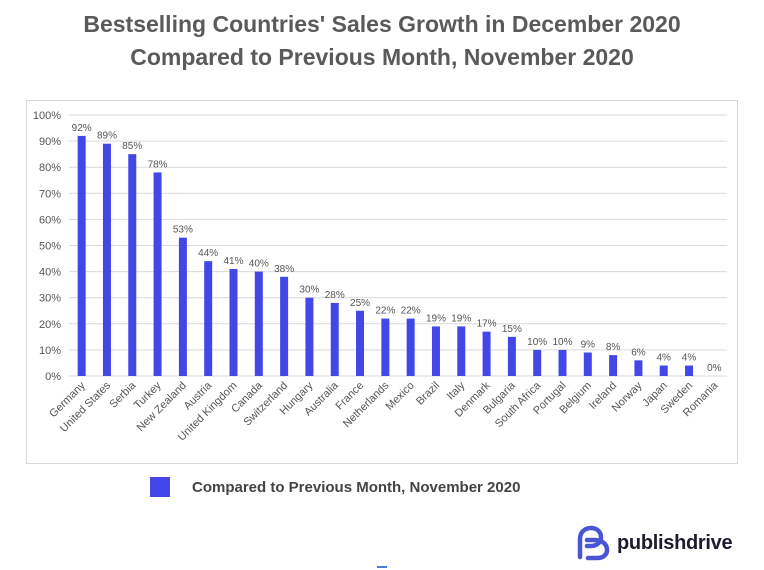 The width and height of the screenshot is (764, 570). I want to click on y-tick-label: 70%, so click(50, 194).